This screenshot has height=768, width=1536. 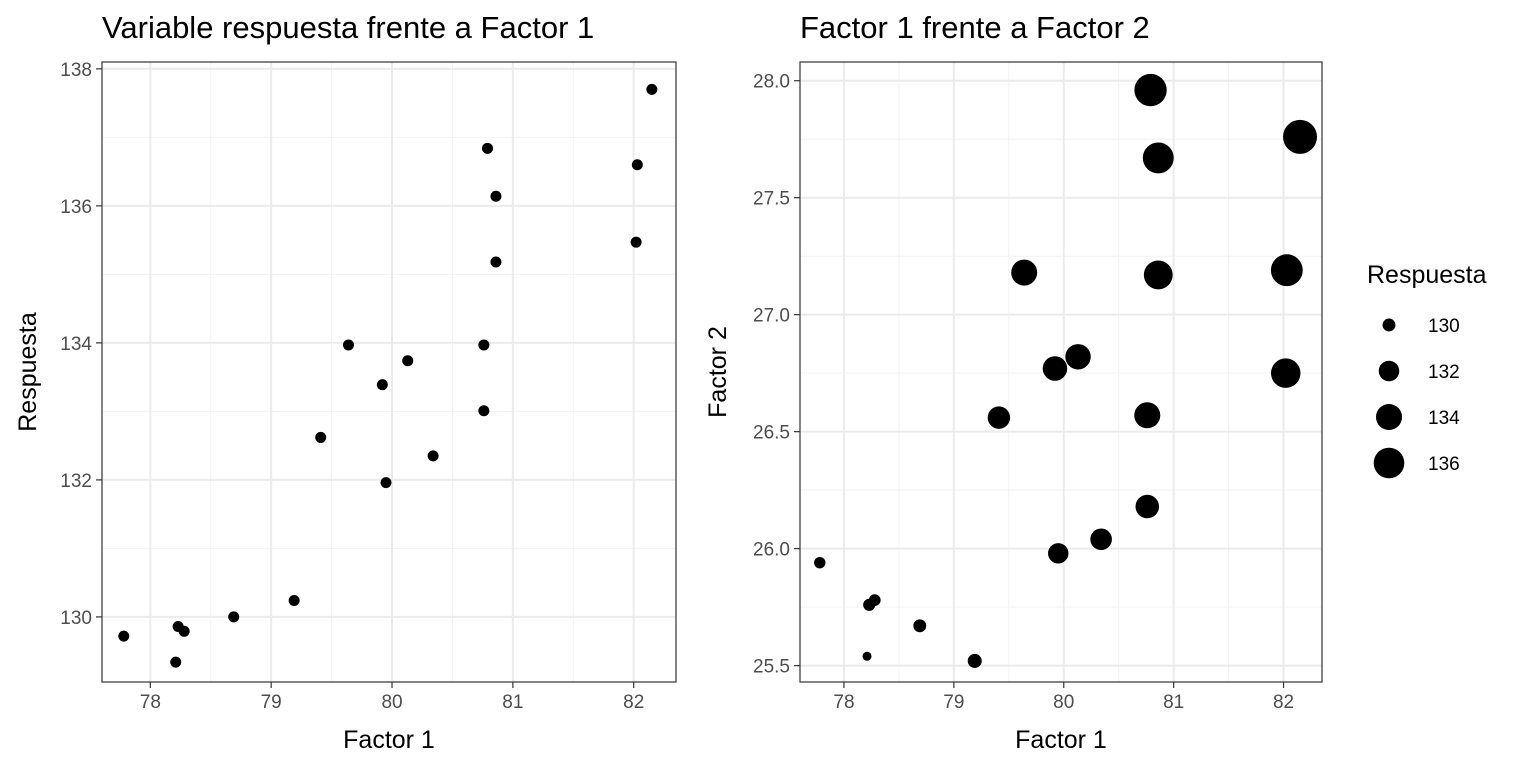 I want to click on chart-1-title: Variable respuesta frente a Factor 1, so click(x=348, y=27).